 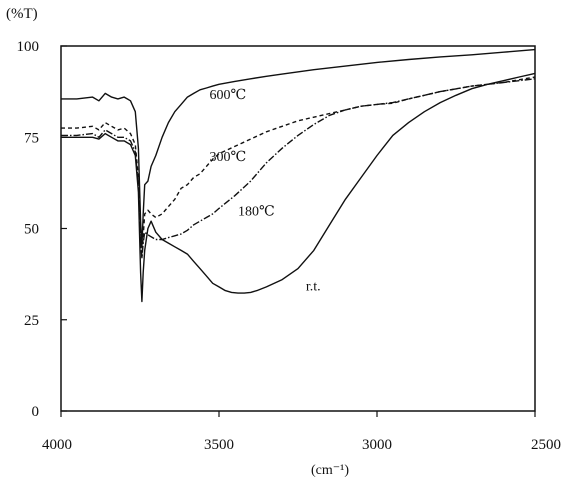 I want to click on series-annotation: 600℃, so click(x=228, y=95).